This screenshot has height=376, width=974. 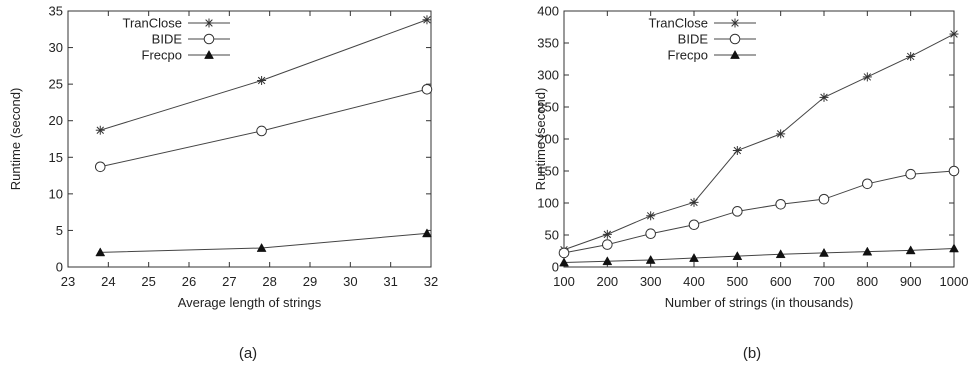 What do you see at coordinates (548, 75) in the screenshot?
I see `y-tick-label: 300` at bounding box center [548, 75].